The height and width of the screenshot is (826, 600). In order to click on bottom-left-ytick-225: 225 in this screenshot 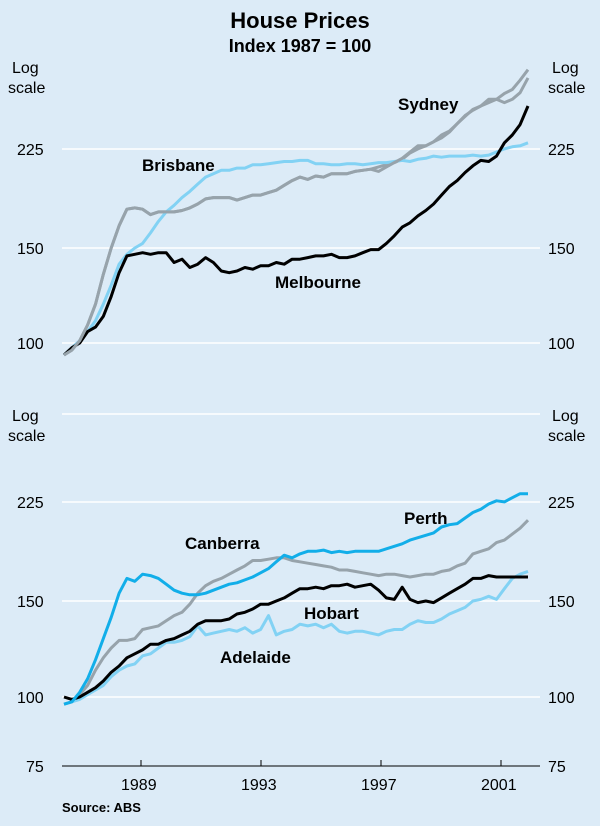, I will do `click(30, 503)`.